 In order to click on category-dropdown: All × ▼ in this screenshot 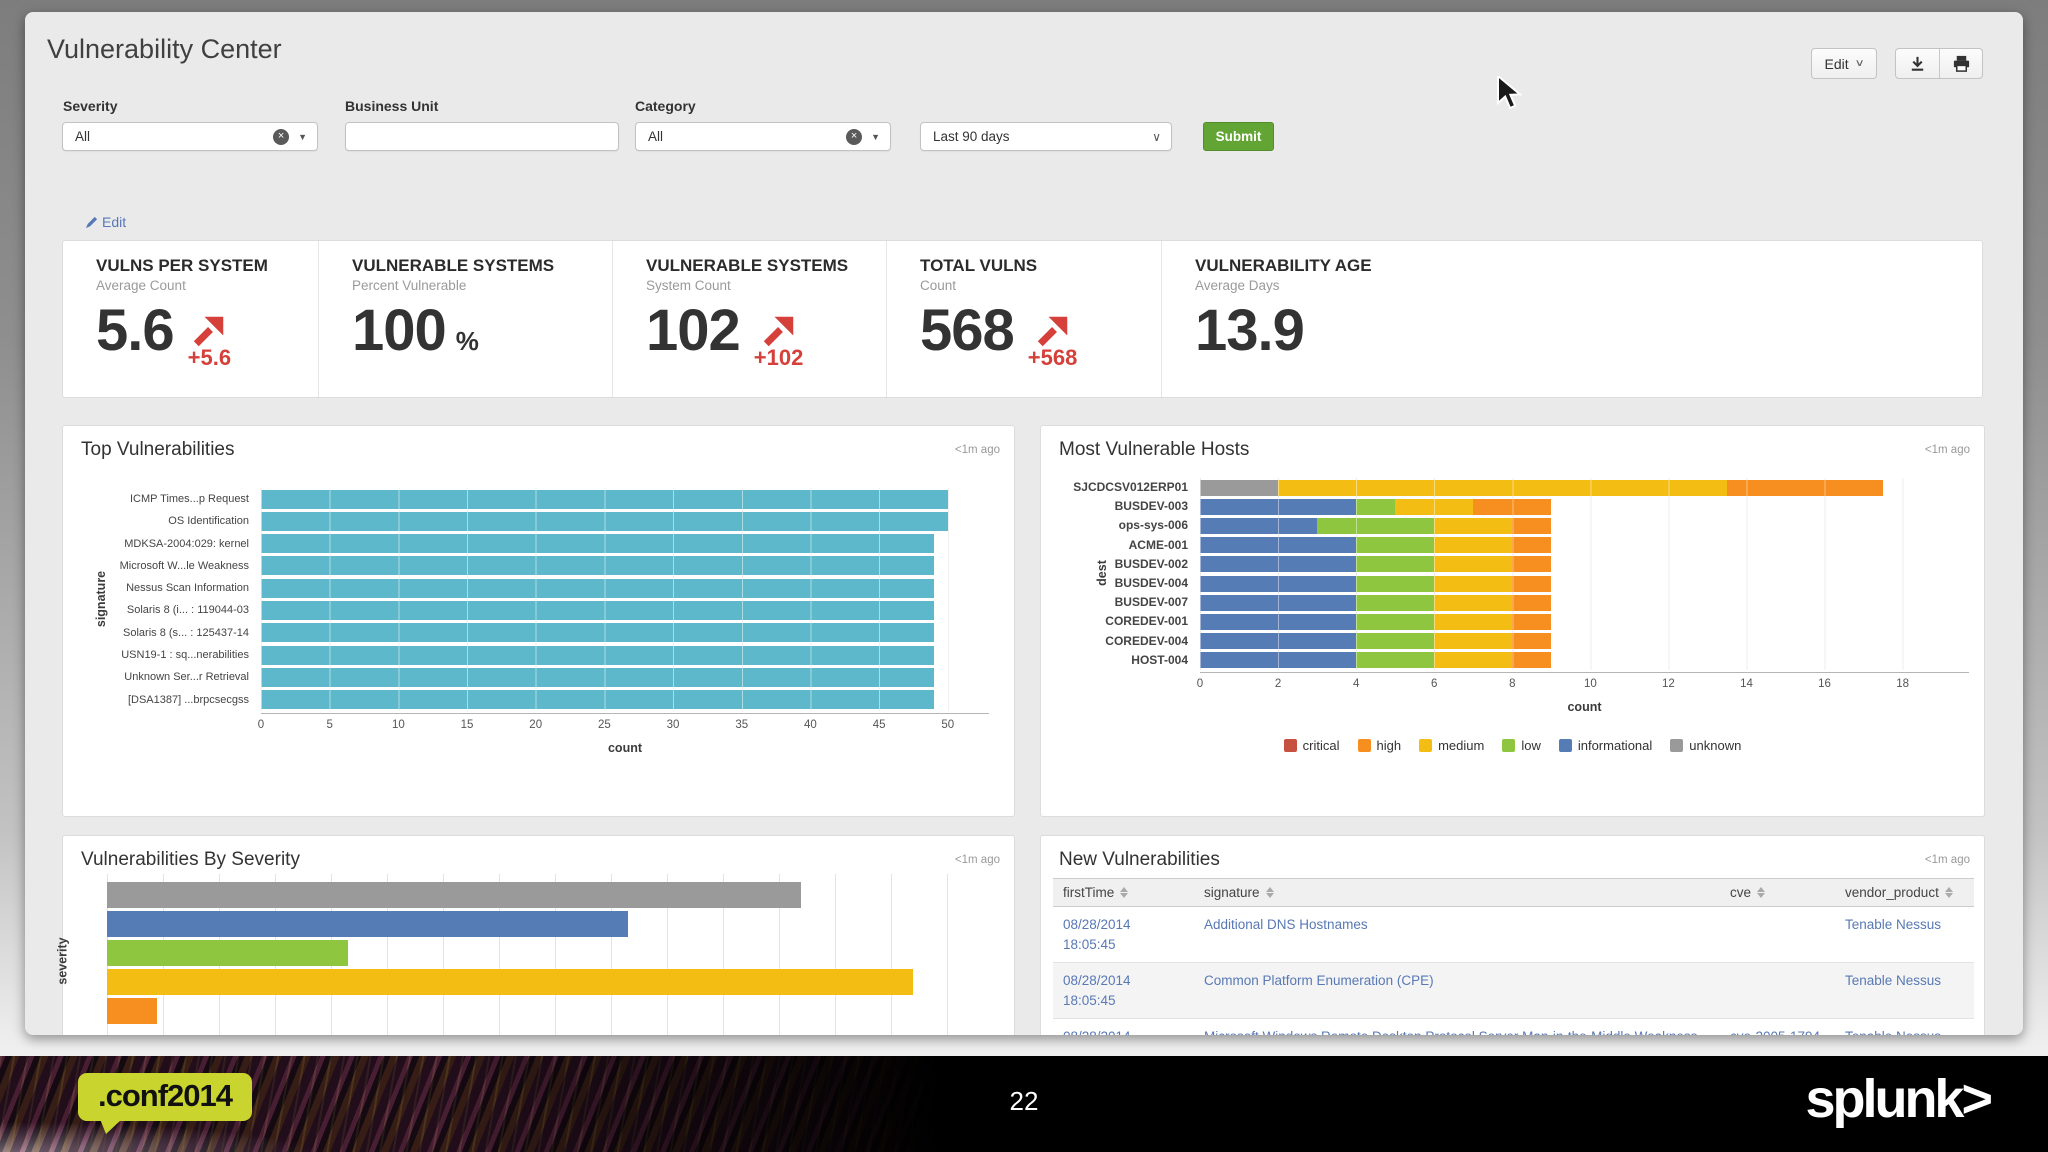, I will do `click(763, 136)`.